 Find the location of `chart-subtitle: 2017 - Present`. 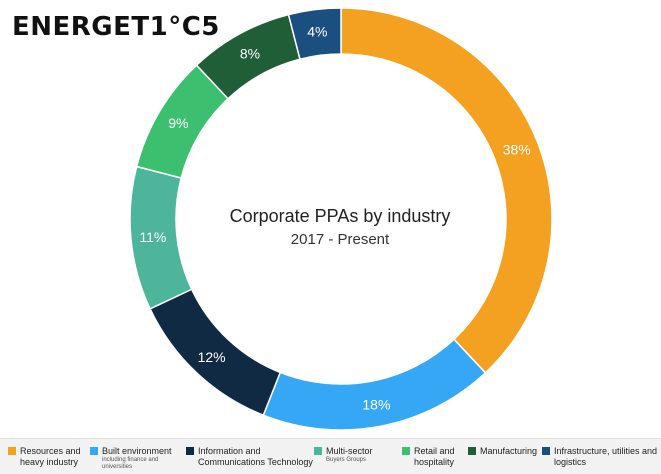

chart-subtitle: 2017 - Present is located at coordinates (340, 239).